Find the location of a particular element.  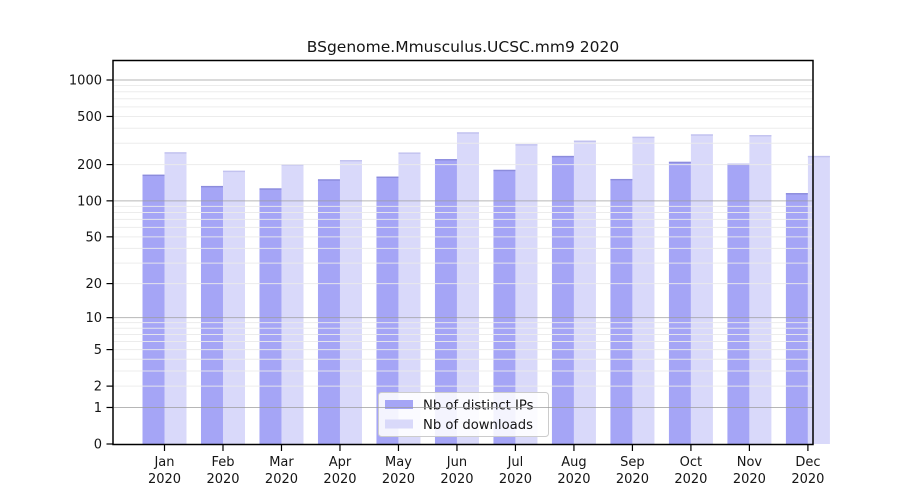

bar-distinct-ips-feb is located at coordinates (211, 315).